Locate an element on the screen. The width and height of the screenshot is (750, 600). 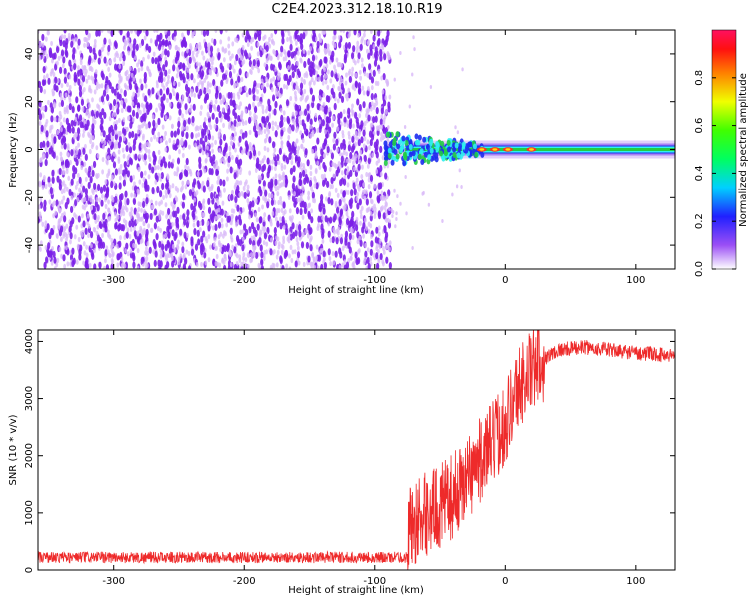
colorbar-tick-label: 0.2 is located at coordinates (699, 221).